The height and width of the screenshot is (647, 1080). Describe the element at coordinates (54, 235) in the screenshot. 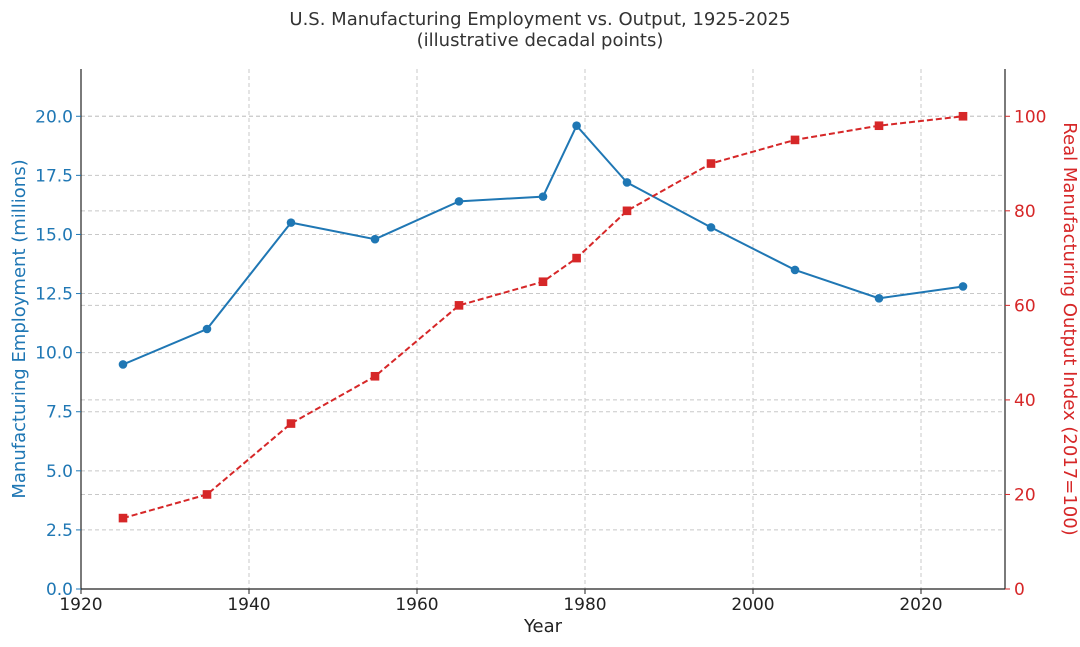

I see `y-tick-label-left: 15.0` at that location.